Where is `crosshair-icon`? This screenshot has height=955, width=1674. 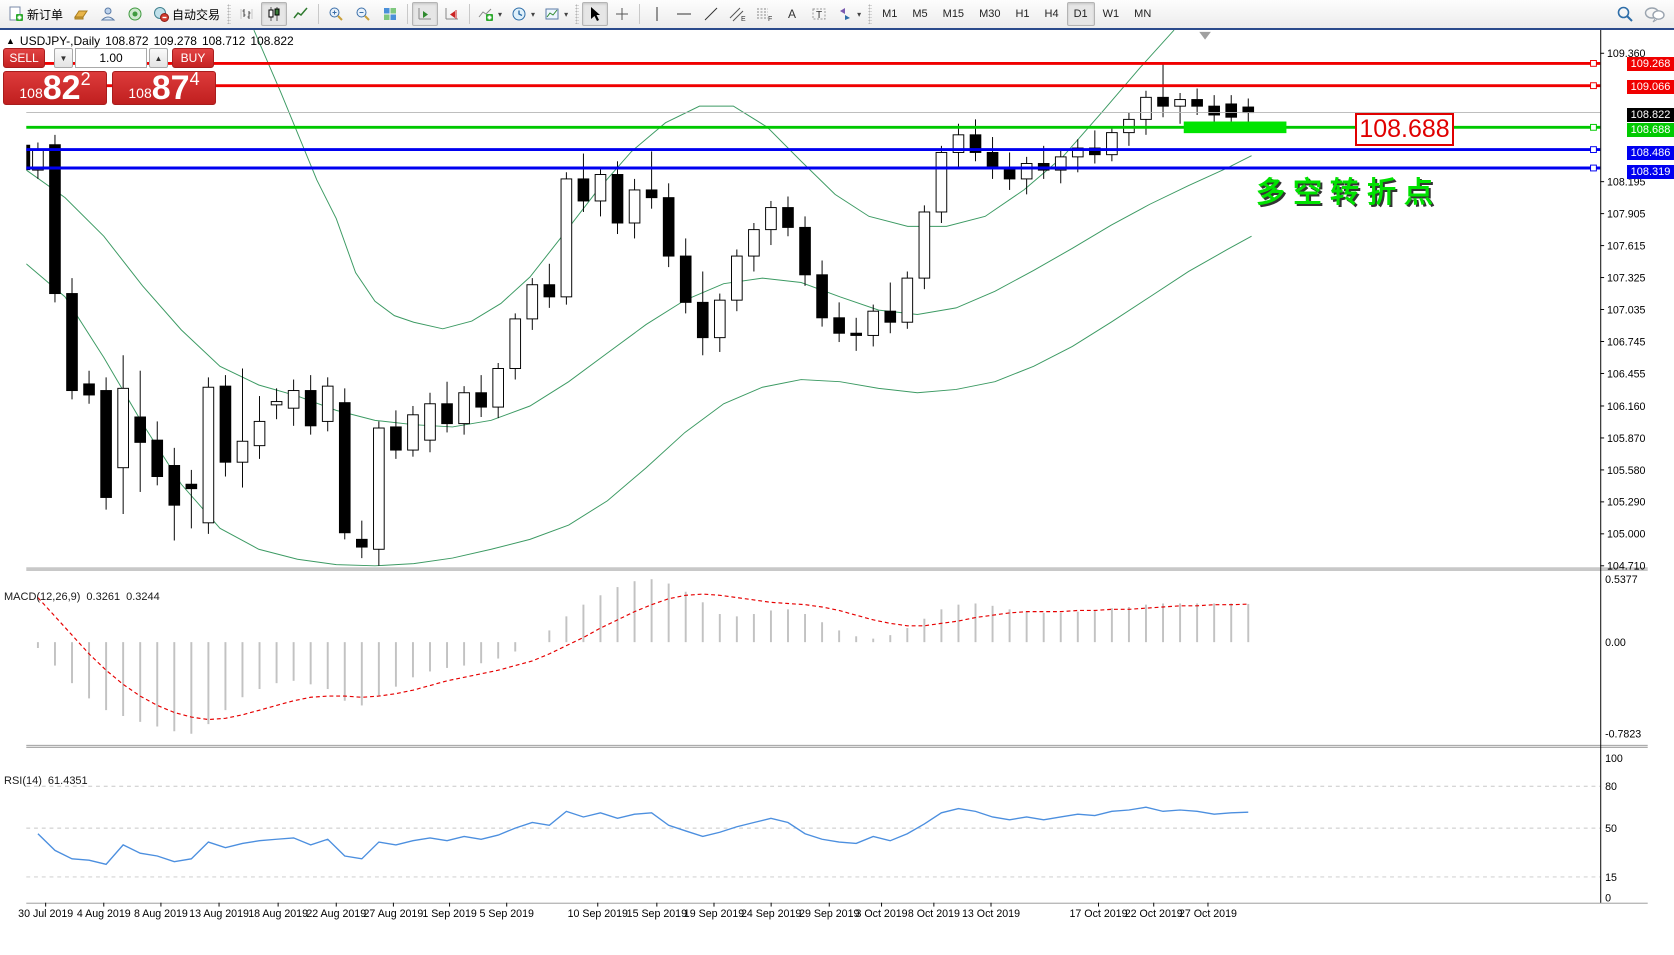 crosshair-icon is located at coordinates (622, 14).